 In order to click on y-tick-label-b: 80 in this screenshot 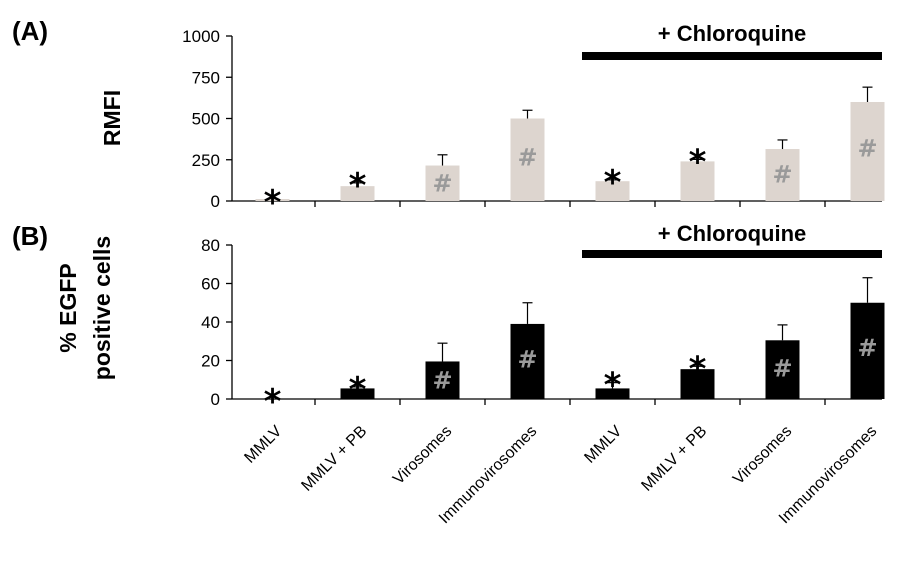, I will do `click(210, 245)`.